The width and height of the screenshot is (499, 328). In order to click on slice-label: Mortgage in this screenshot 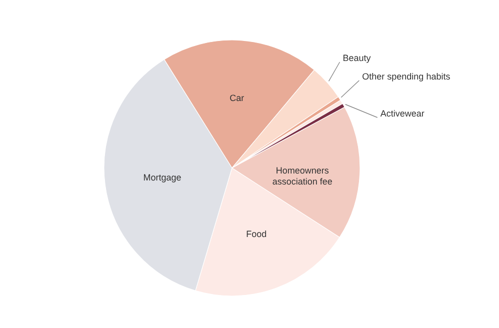, I will do `click(162, 177)`.